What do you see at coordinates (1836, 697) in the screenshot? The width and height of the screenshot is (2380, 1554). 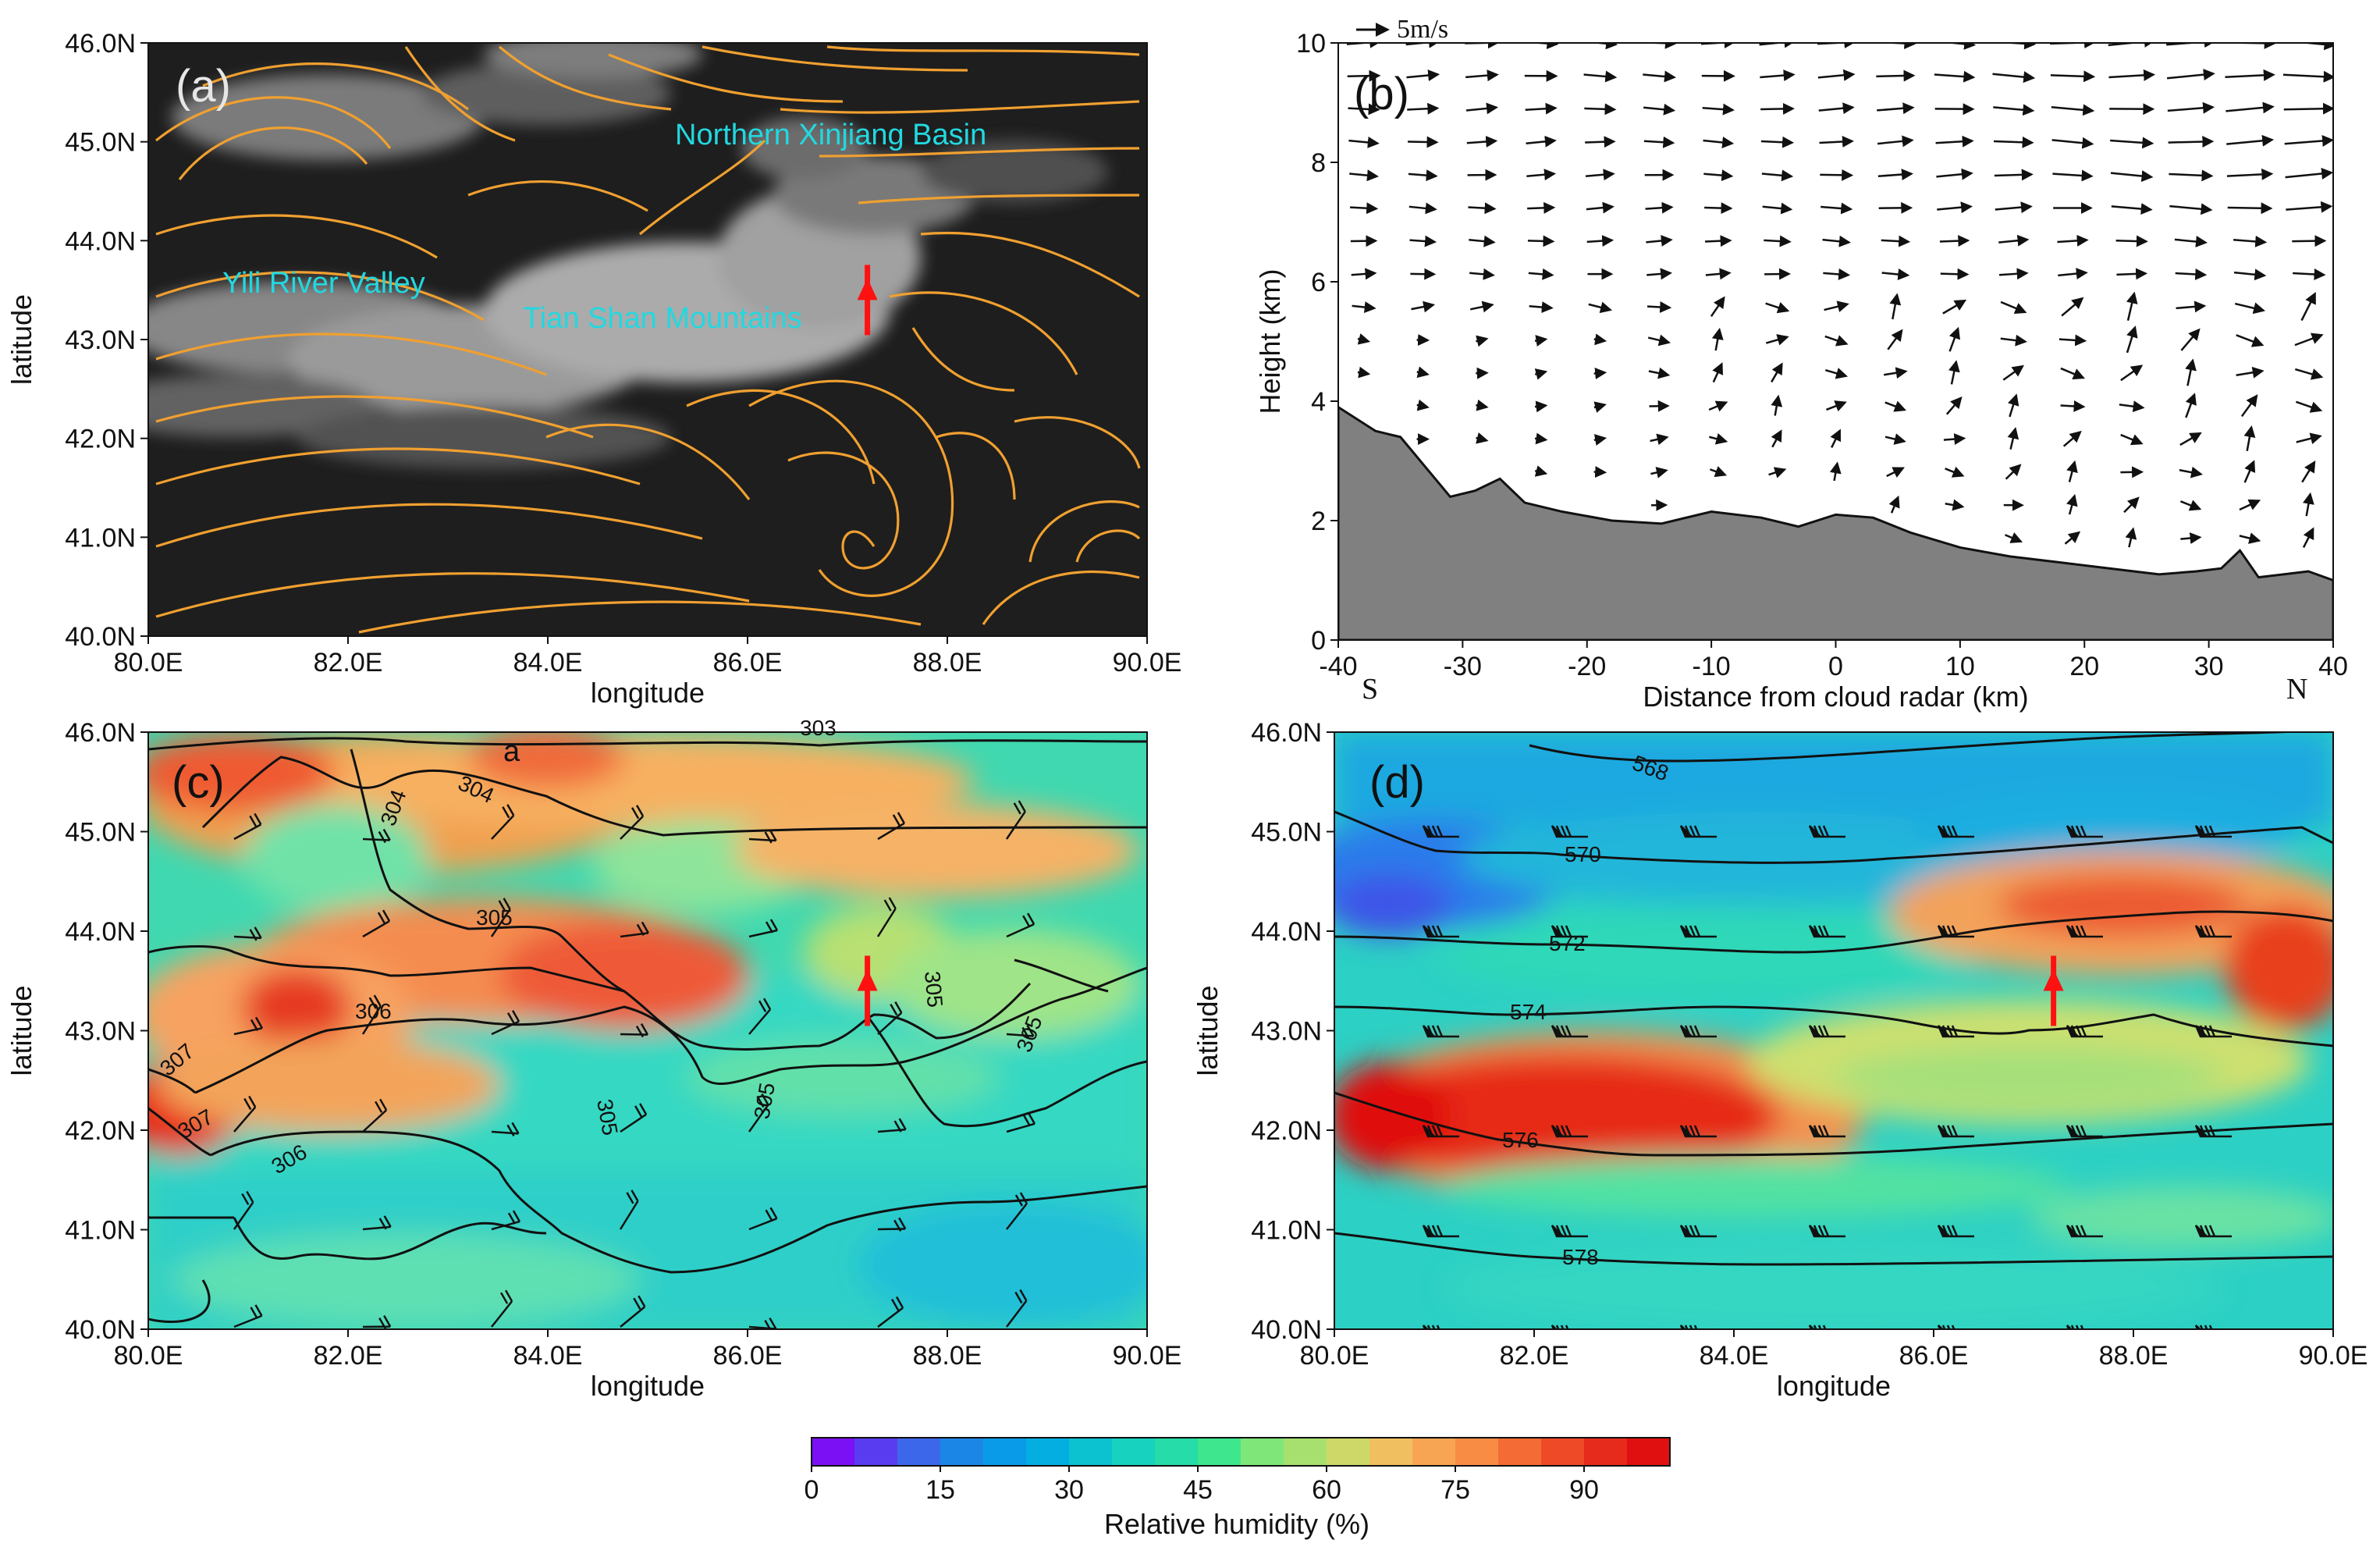 I see `x-axis-label: Distance from cloud radar (km)` at bounding box center [1836, 697].